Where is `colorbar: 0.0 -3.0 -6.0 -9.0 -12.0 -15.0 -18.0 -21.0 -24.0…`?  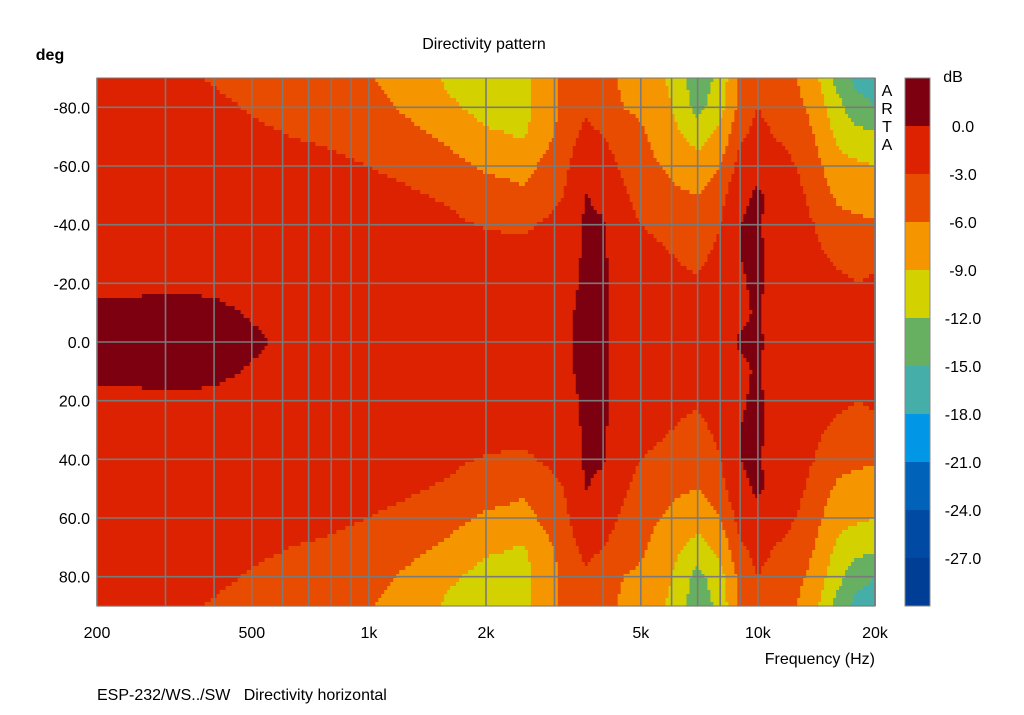
colorbar: 0.0 -3.0 -6.0 -9.0 -12.0 -15.0 -18.0 -21.0 -24.0… is located at coordinates (942, 342).